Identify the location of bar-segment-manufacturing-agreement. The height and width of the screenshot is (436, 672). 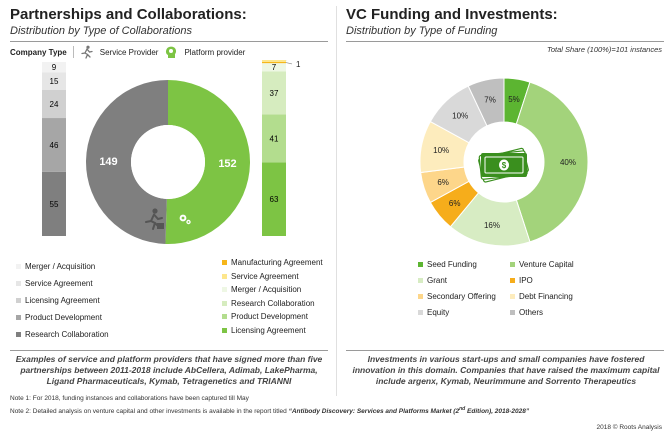
(274, 62).